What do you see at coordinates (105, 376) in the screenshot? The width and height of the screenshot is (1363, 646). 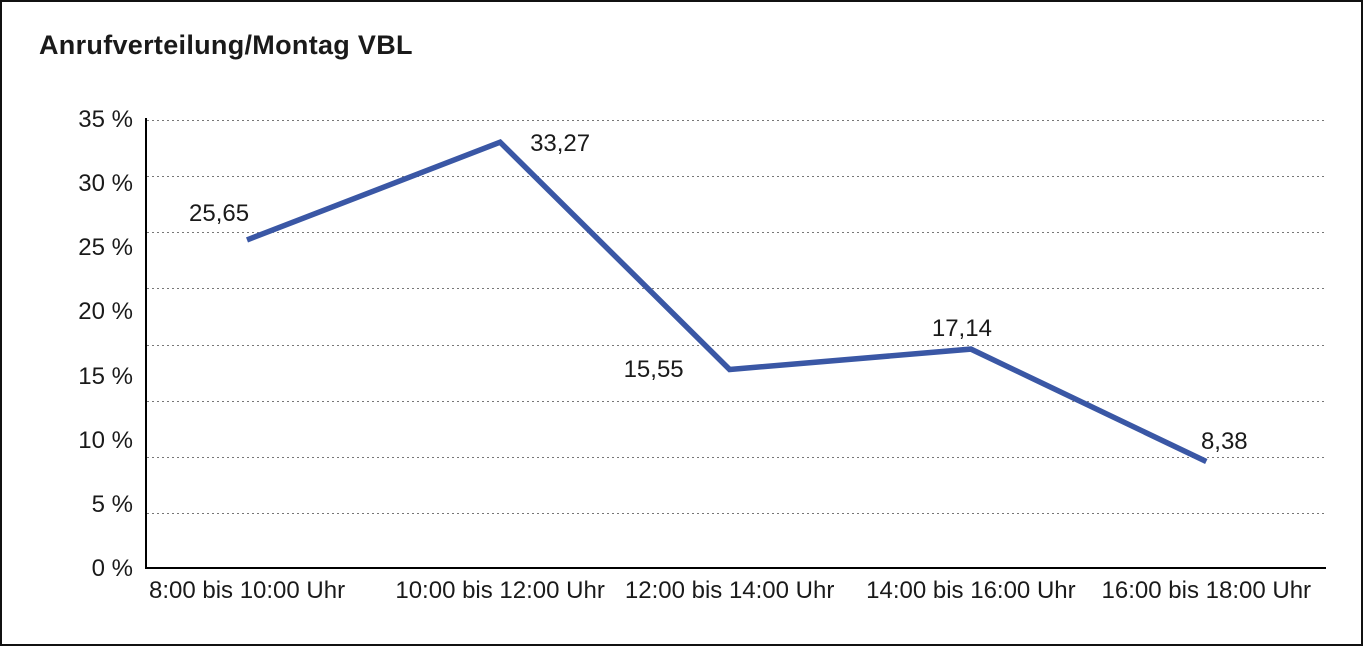 I see `y-tick-label: 15 %` at bounding box center [105, 376].